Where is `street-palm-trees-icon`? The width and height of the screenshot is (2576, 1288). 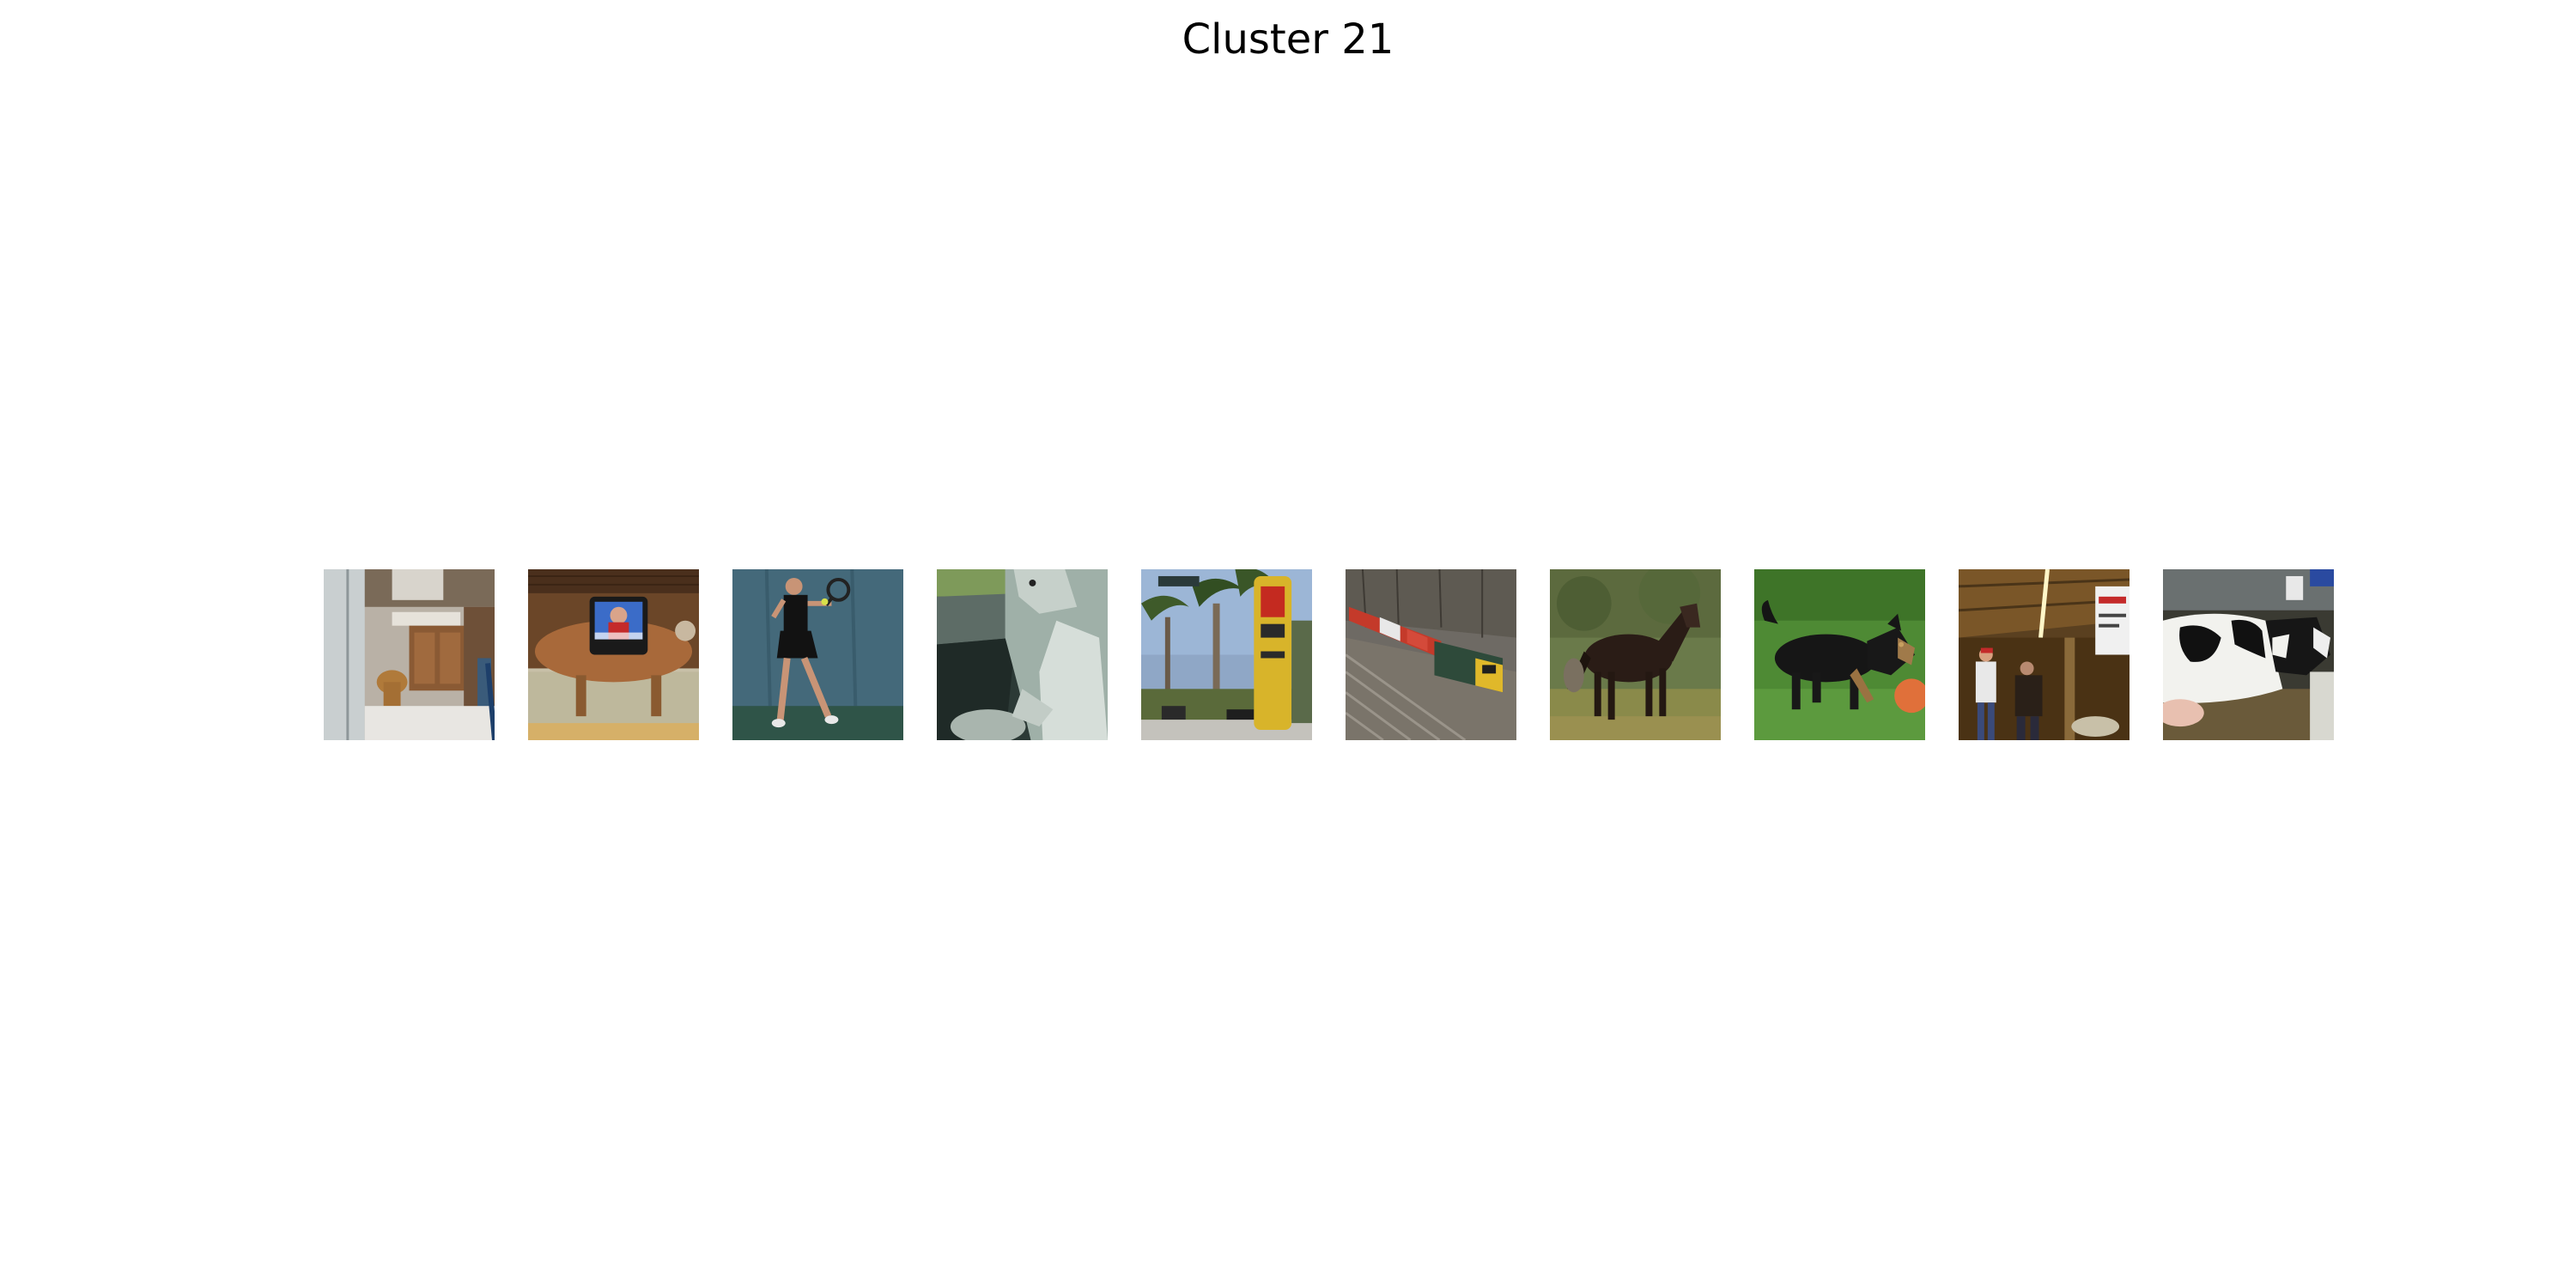 street-palm-trees-icon is located at coordinates (1226, 654).